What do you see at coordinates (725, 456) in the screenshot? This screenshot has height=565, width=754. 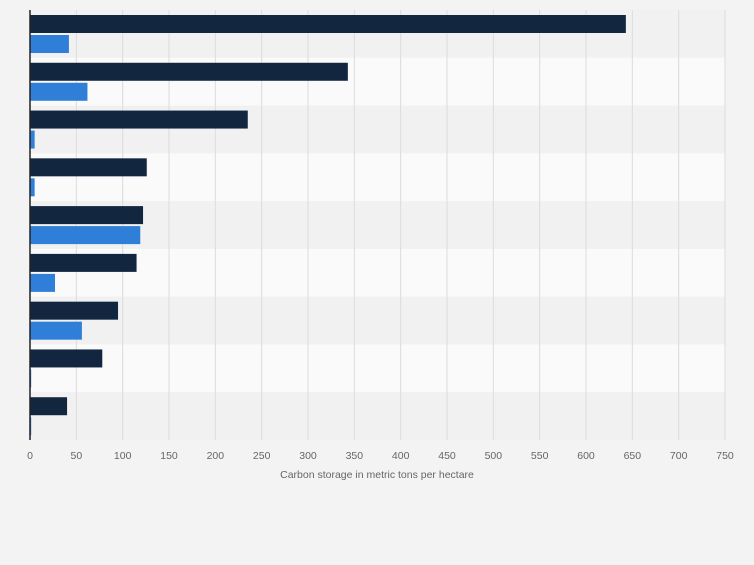 I see `x-tick-label: 750` at bounding box center [725, 456].